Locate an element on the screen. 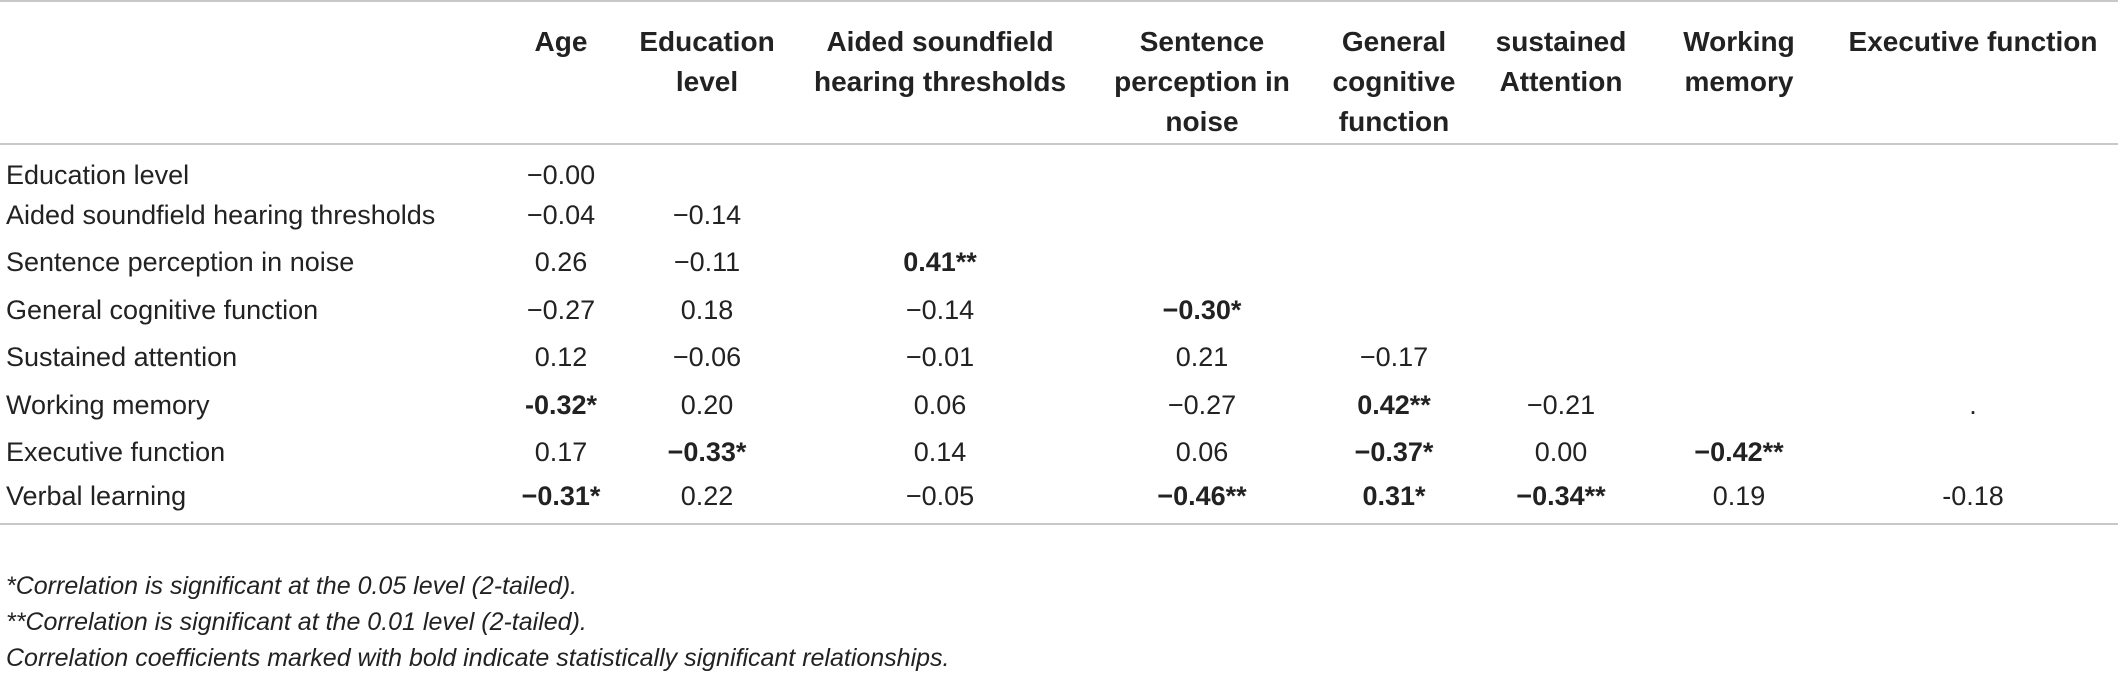 The image size is (2118, 681). correlation-cell: 0.21 is located at coordinates (1202, 357).